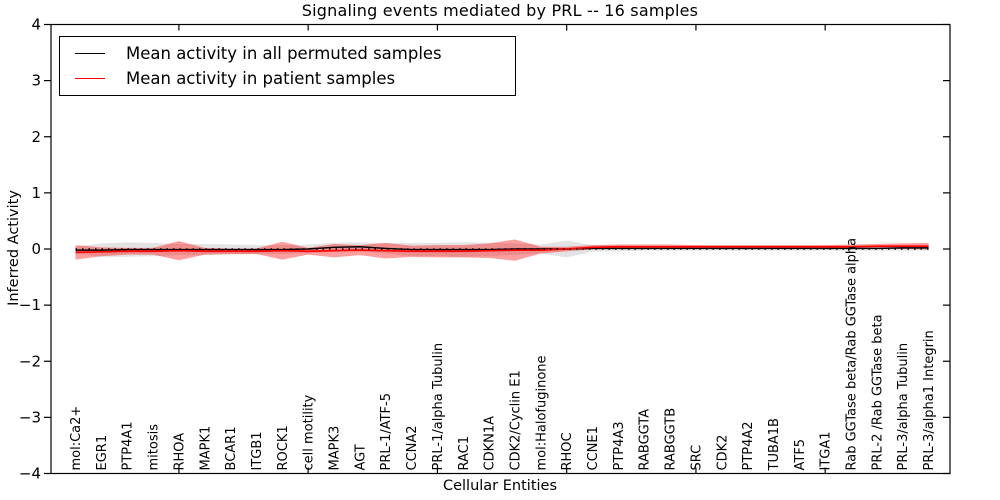 The width and height of the screenshot is (1000, 500). What do you see at coordinates (30, 474) in the screenshot?
I see `y-tick-label: −4` at bounding box center [30, 474].